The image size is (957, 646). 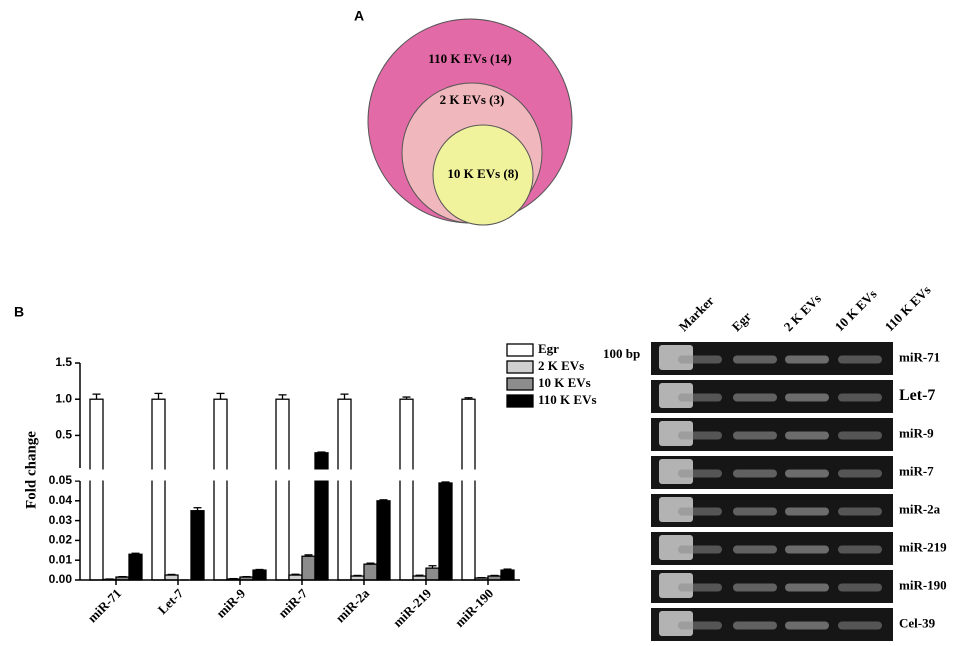 I want to click on x-tick-label: miR-9, so click(x=230, y=602).